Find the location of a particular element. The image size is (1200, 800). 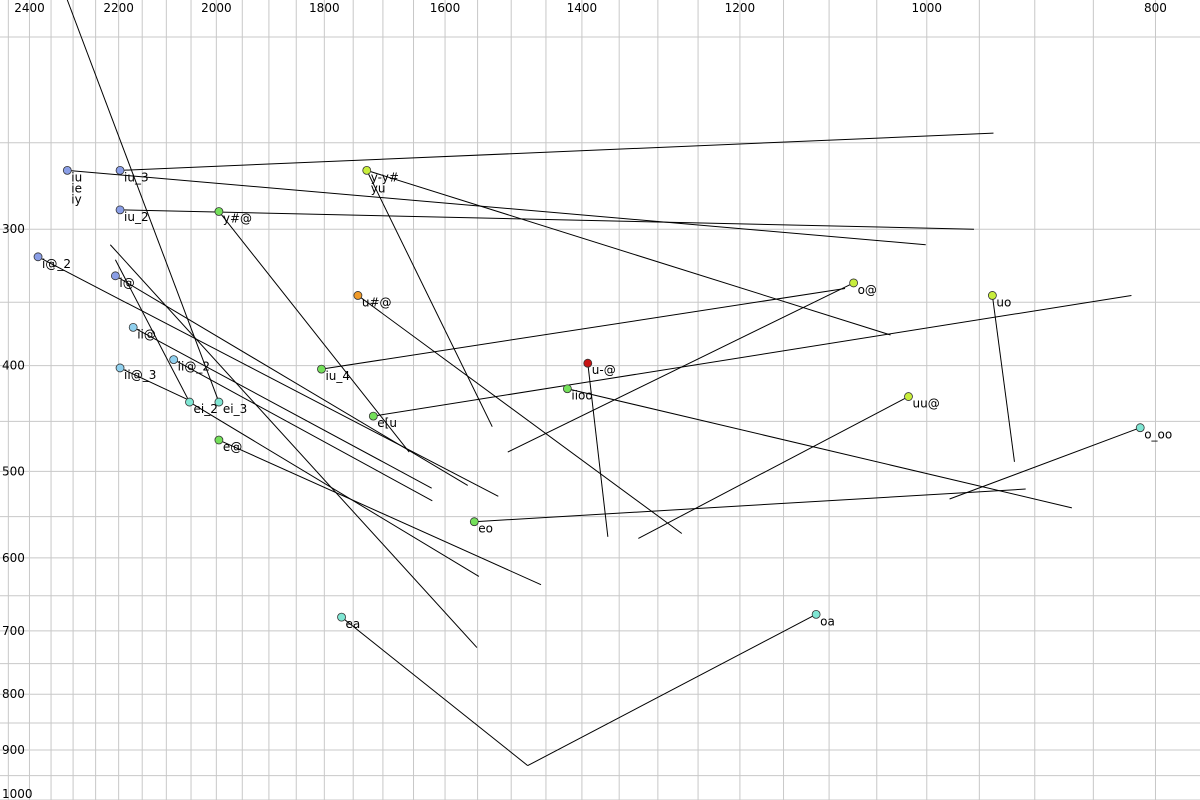

y-tick-label: 1000 is located at coordinates (17, 793).